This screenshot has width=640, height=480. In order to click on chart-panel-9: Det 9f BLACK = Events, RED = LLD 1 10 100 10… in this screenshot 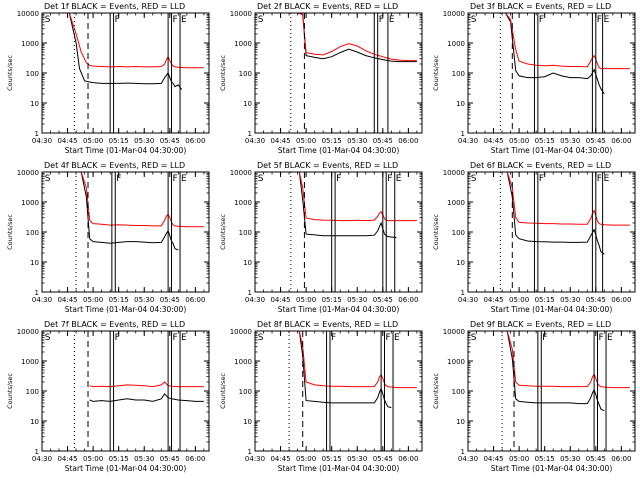, I will do `click(534, 396)`.